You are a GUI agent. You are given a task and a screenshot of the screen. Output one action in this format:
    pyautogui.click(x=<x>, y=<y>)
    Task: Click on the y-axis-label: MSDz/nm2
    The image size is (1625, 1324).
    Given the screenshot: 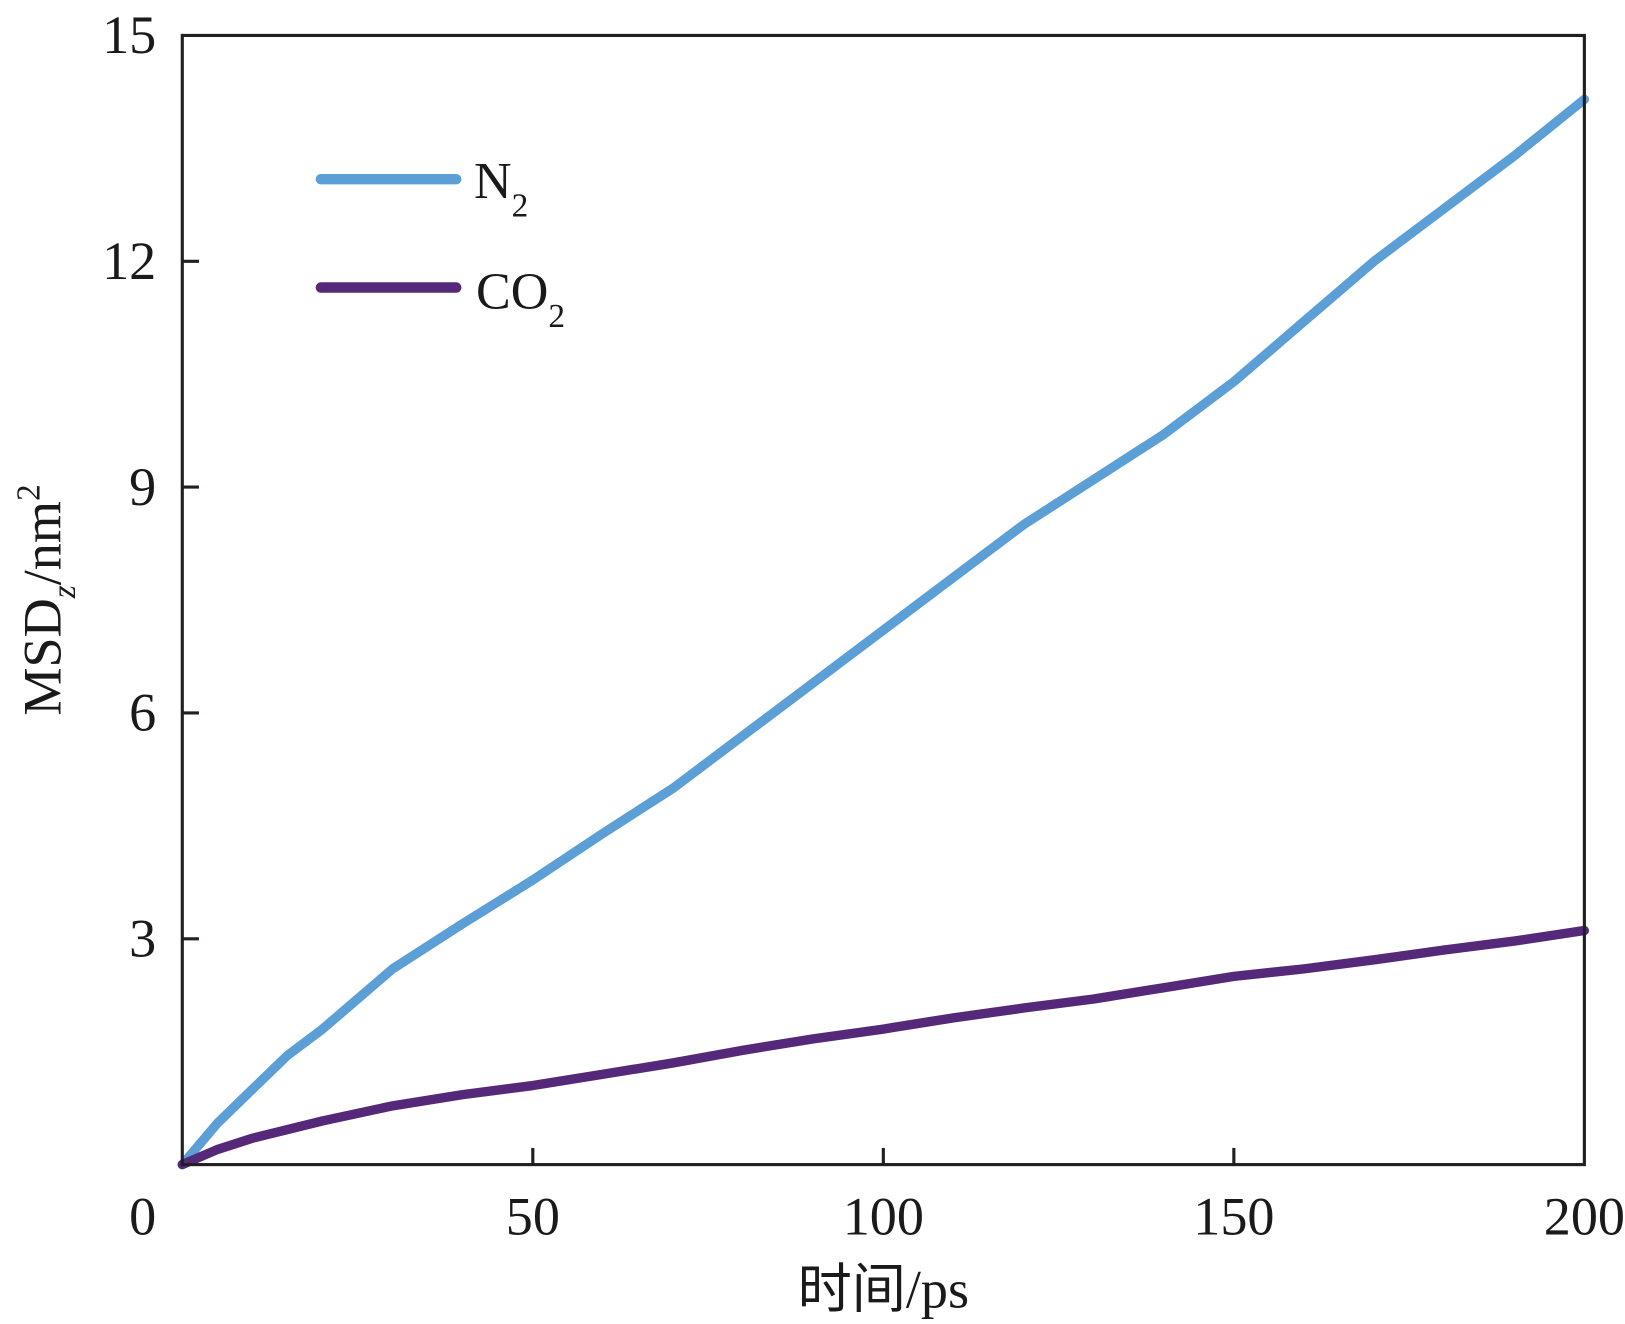 What is the action you would take?
    pyautogui.click(x=47, y=599)
    